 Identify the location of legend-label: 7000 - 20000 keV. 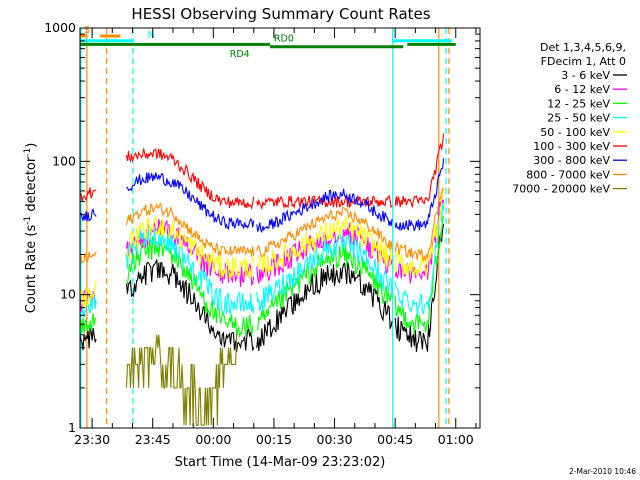
(561, 189).